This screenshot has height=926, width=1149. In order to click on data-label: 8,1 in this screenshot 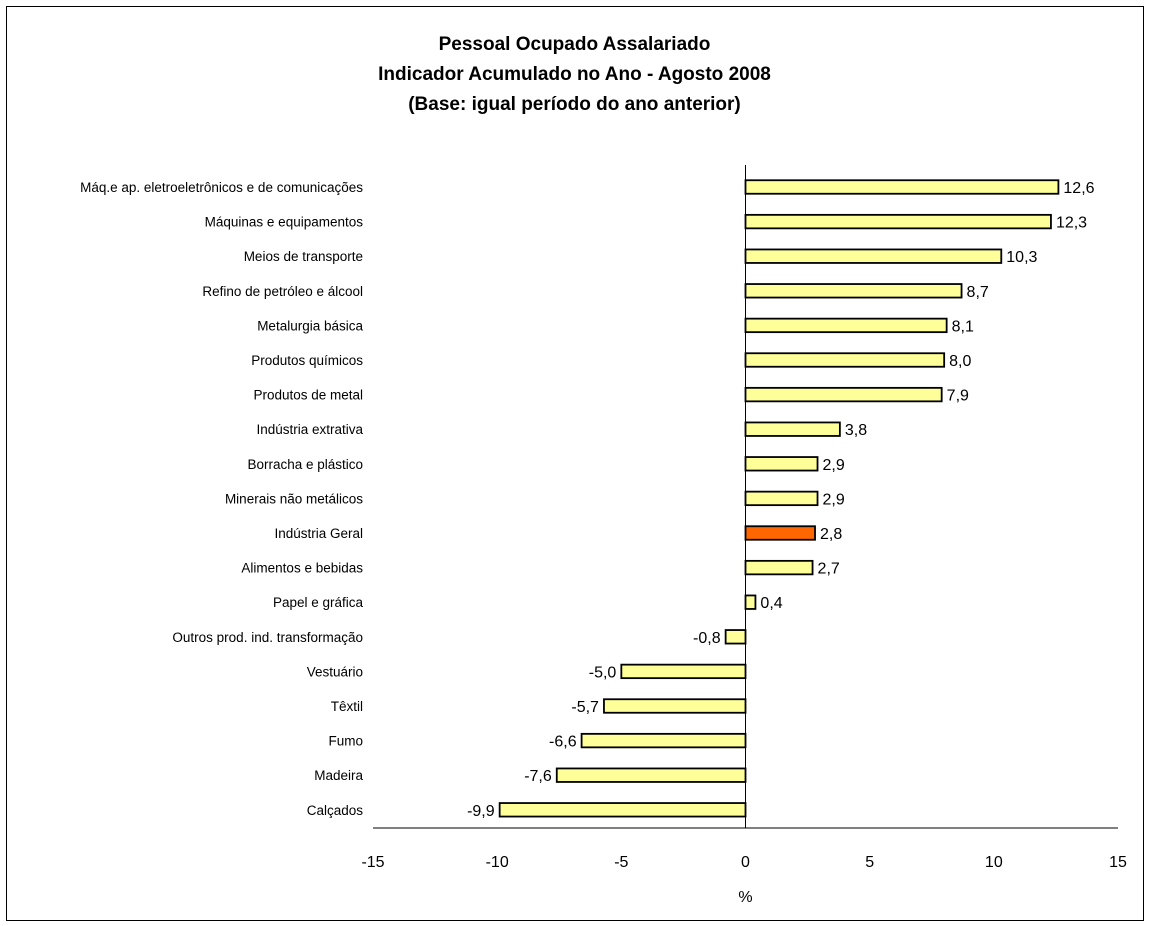, I will do `click(963, 326)`.